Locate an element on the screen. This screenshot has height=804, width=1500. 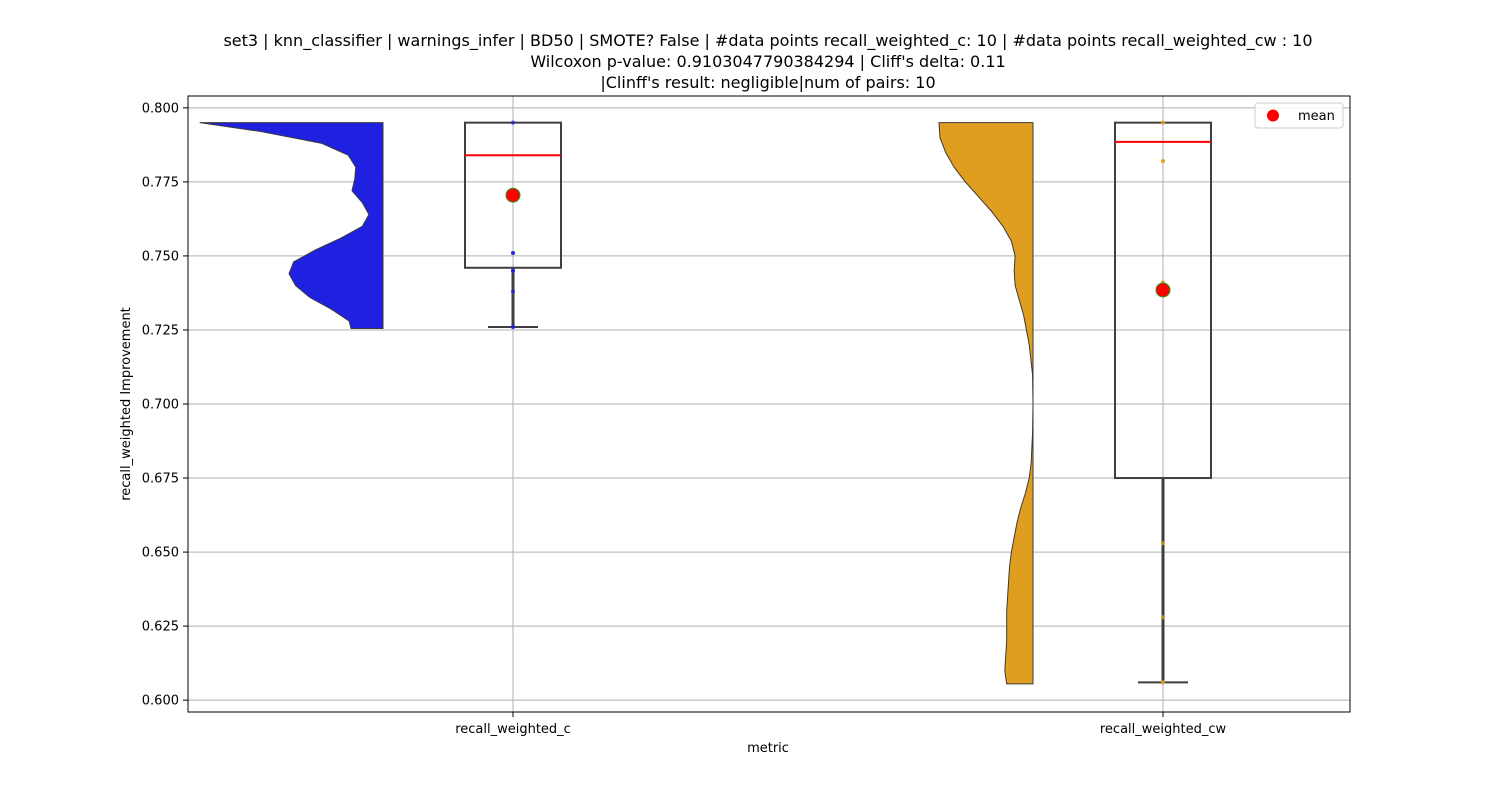
y-tick-label: 0.650 is located at coordinates (160, 553).